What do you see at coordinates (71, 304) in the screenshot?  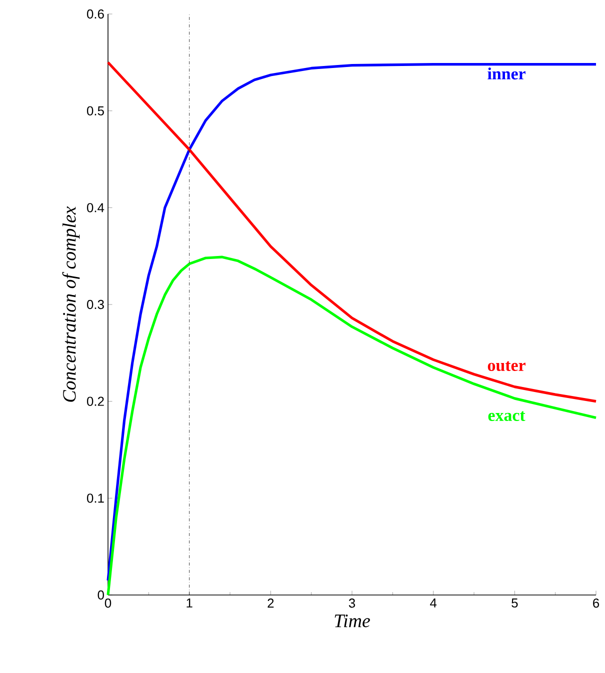 I see `y-axis-title: Concentration of complex` at bounding box center [71, 304].